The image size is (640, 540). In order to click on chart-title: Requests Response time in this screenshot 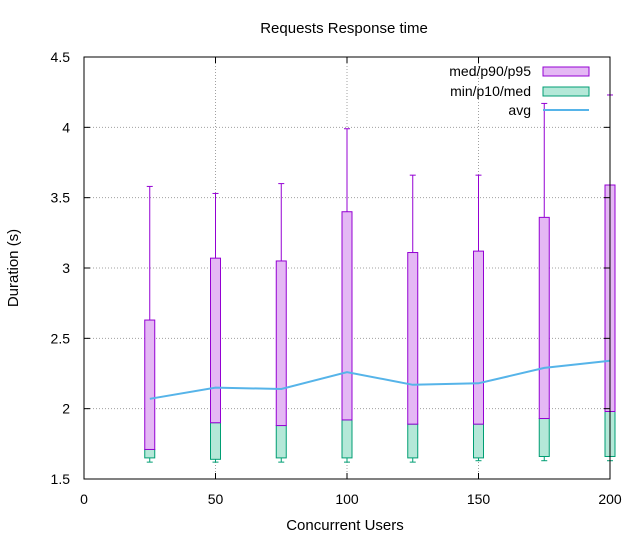, I will do `click(344, 28)`.